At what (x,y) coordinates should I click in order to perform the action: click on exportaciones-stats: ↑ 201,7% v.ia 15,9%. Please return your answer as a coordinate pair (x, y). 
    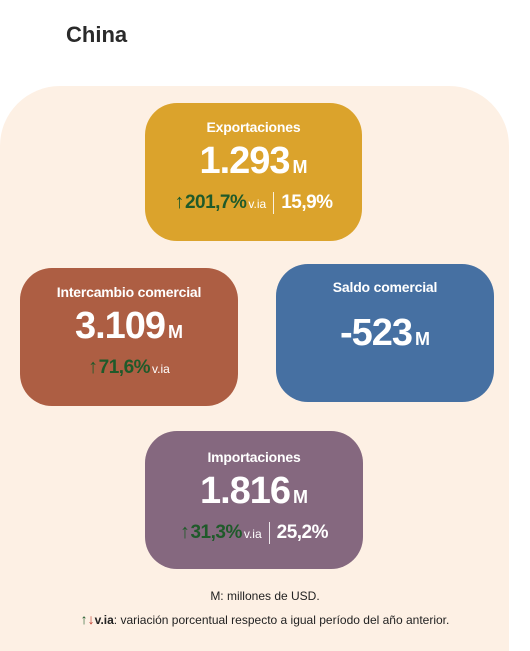
    Looking at the image, I should click on (253, 202).